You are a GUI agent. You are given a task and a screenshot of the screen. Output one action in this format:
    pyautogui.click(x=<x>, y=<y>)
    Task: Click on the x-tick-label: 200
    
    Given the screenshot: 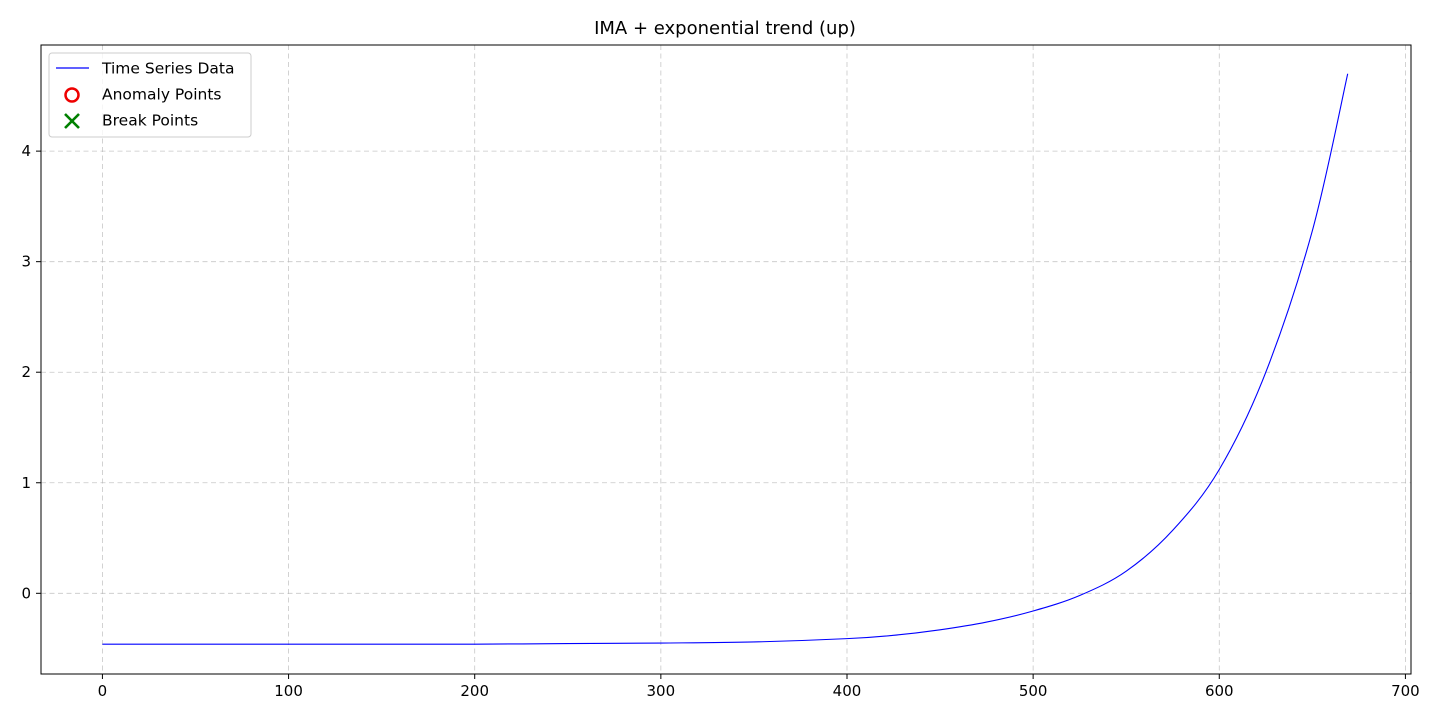 What is the action you would take?
    pyautogui.click(x=474, y=691)
    